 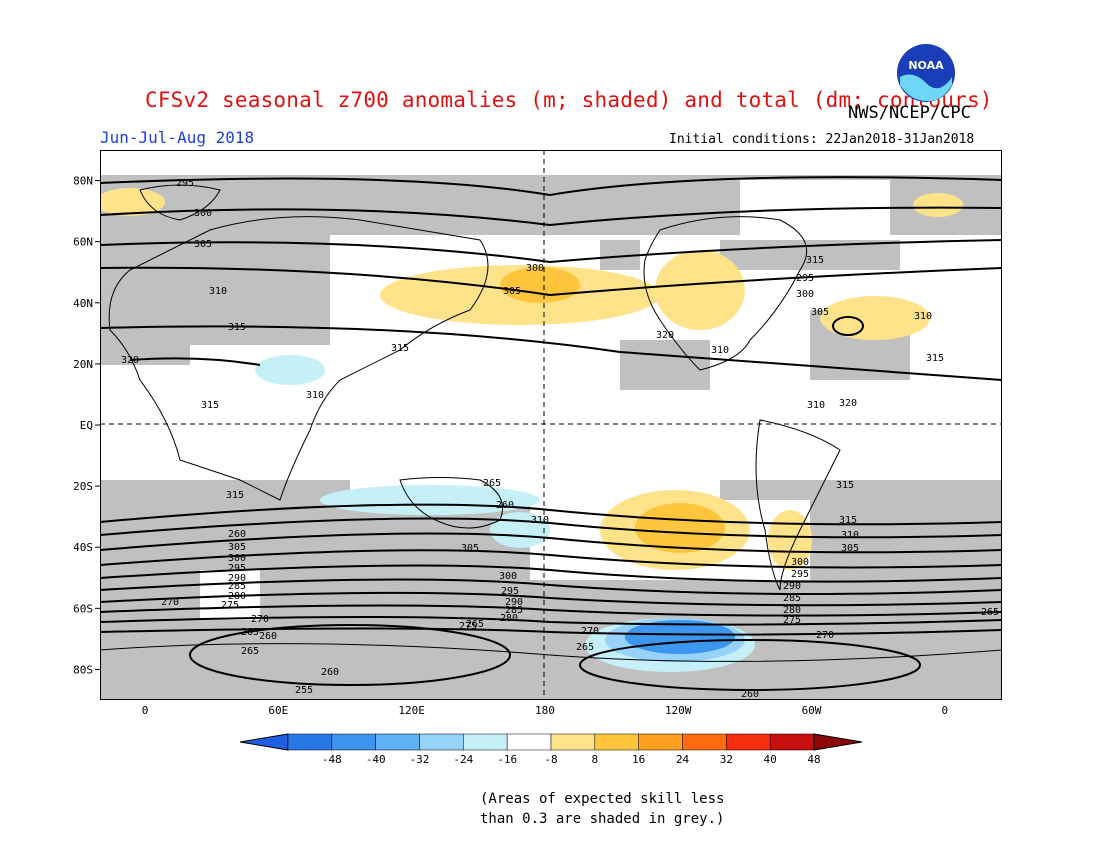 I want to click on contour-closed-atlantic, so click(x=848, y=326).